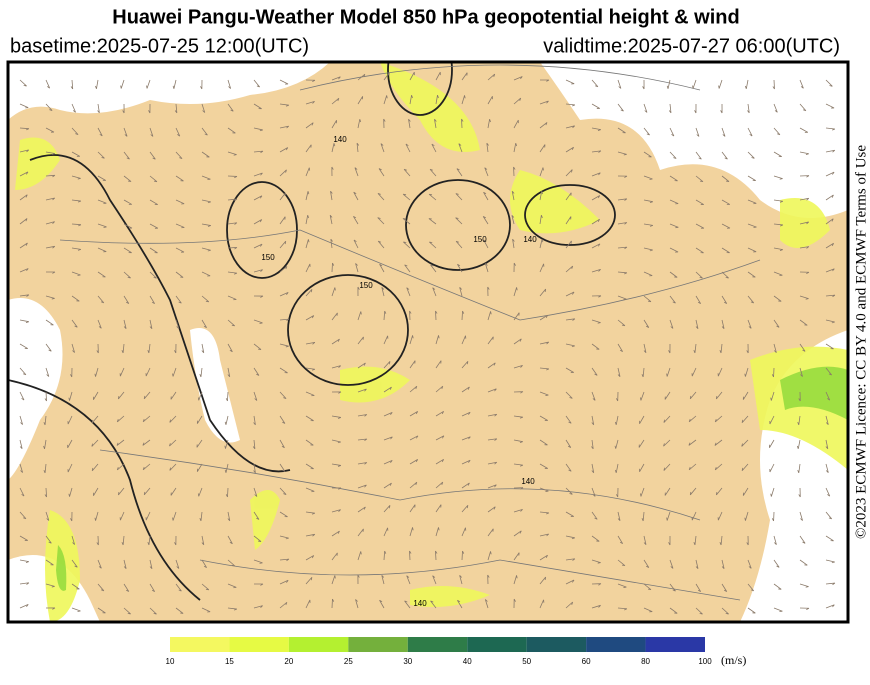 This screenshot has height=685, width=870. What do you see at coordinates (340, 139) in the screenshot?
I see `contour-label: 140` at bounding box center [340, 139].